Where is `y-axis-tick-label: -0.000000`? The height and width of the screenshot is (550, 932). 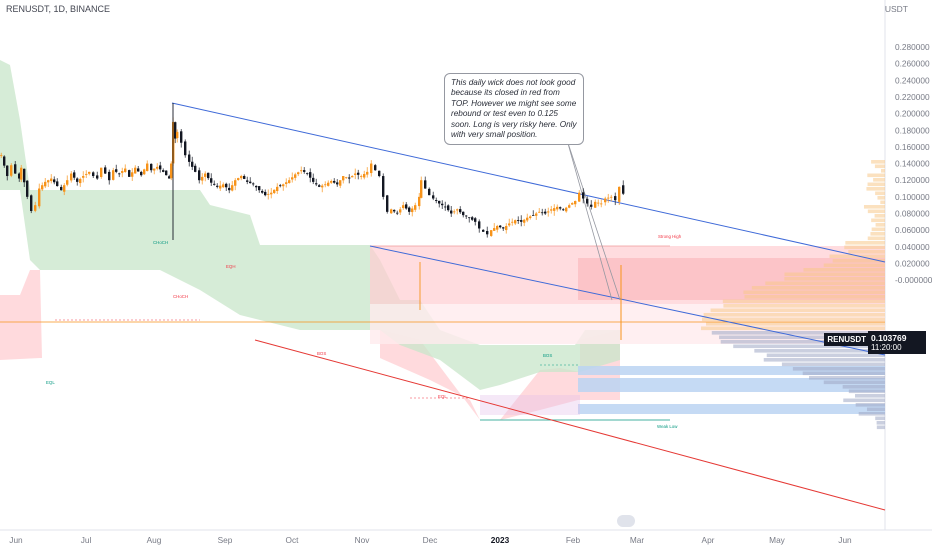 y-axis-tick-label: -0.000000 is located at coordinates (913, 280).